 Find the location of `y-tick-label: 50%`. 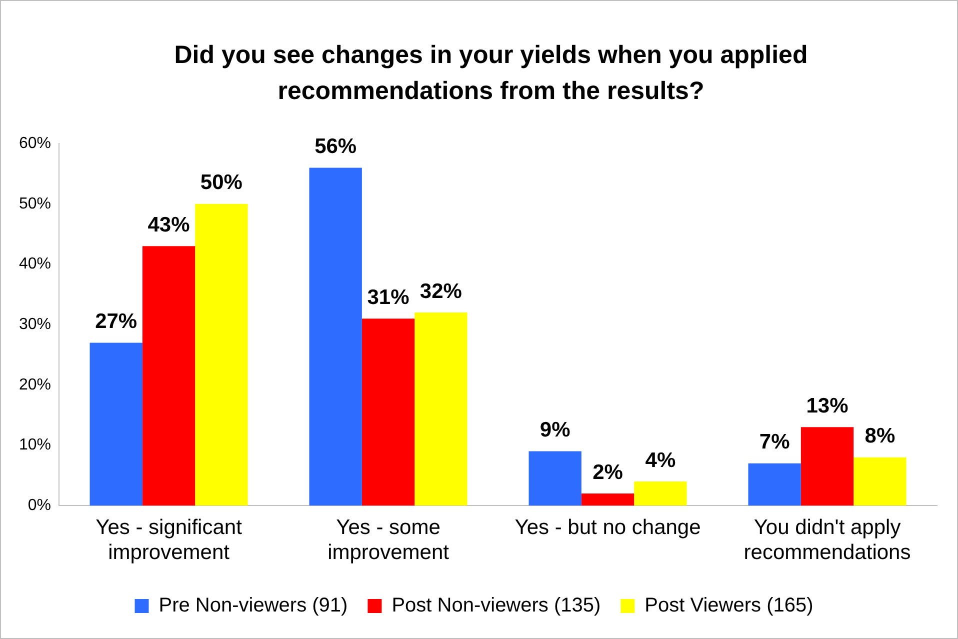

y-tick-label: 50% is located at coordinates (35, 203).